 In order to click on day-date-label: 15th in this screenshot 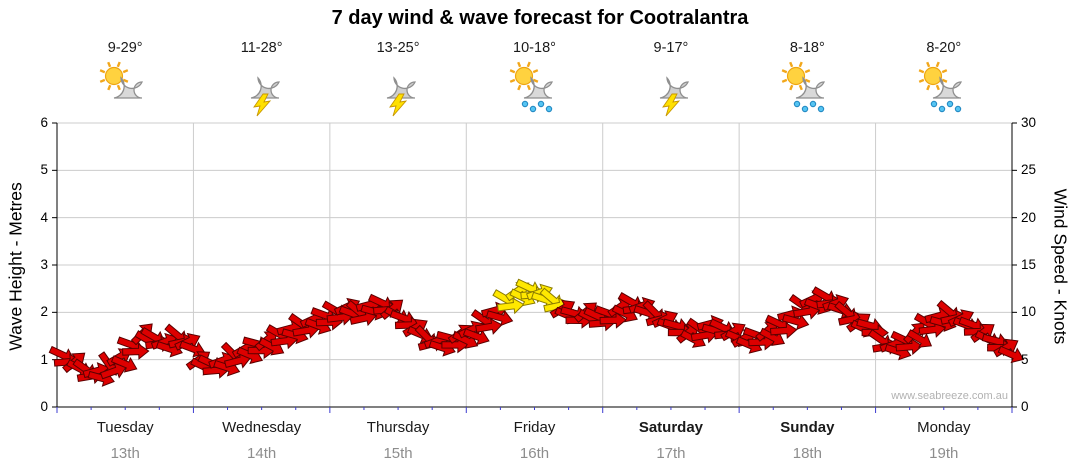, I will do `click(398, 453)`.